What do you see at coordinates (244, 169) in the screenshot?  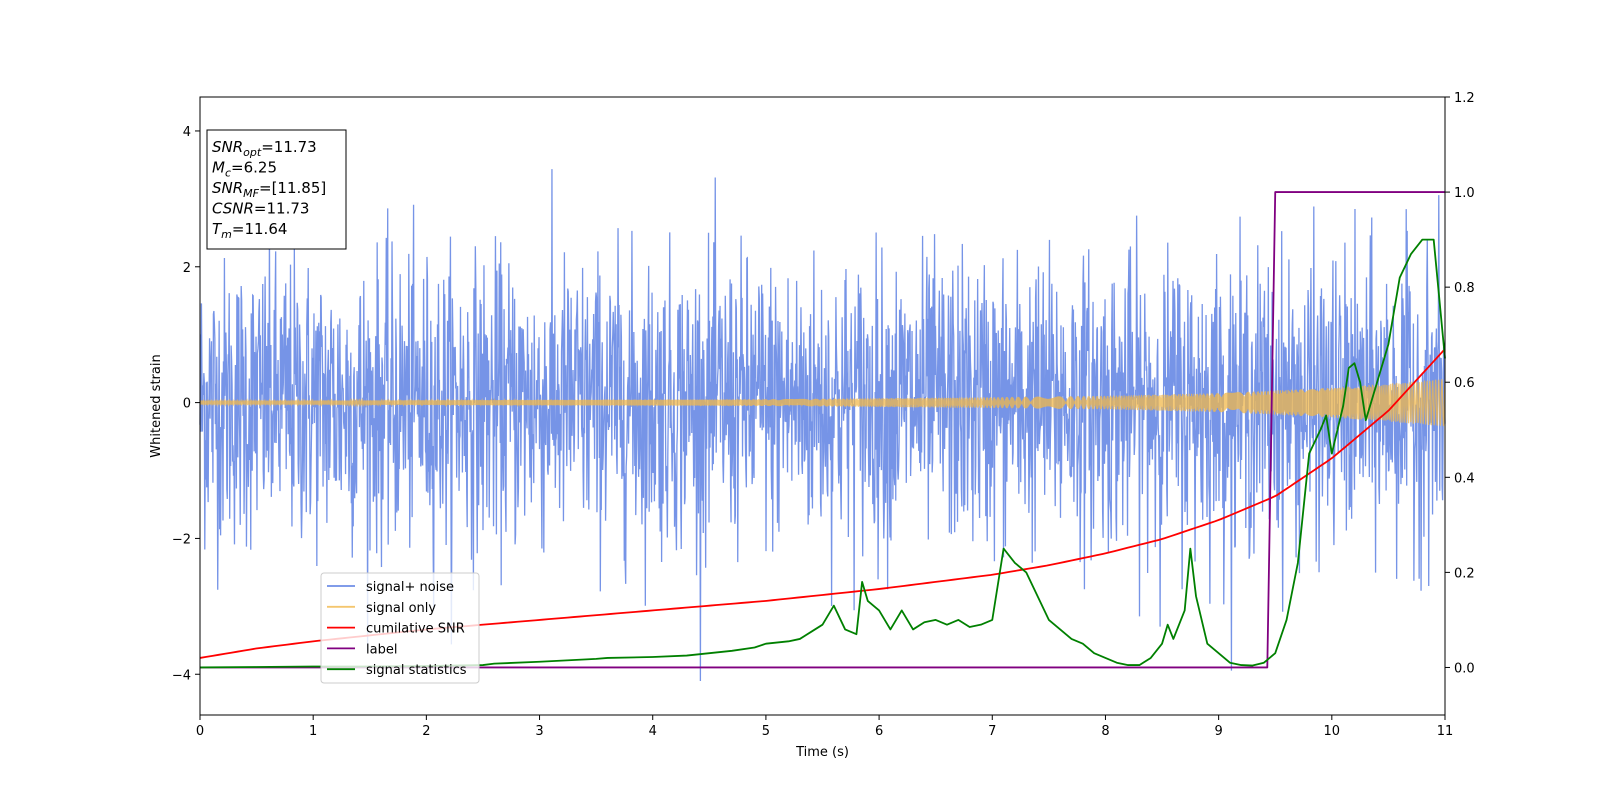 I see `annotation-line: Mc=6.25` at bounding box center [244, 169].